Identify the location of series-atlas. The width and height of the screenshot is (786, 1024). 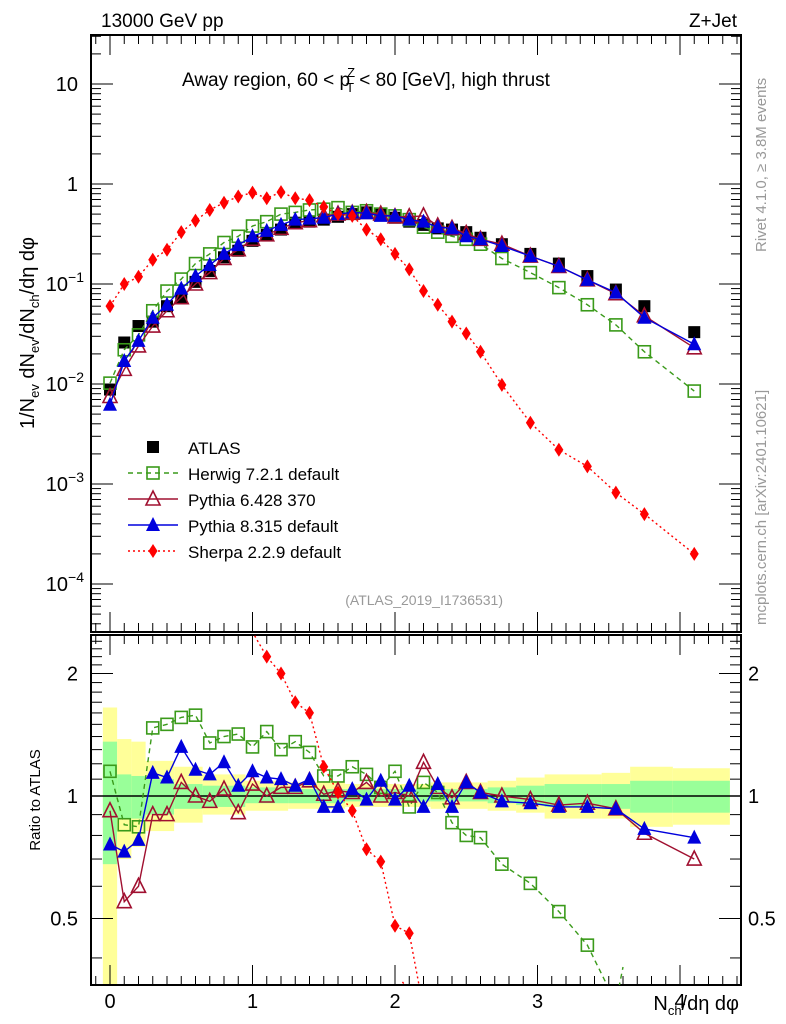
(402, 301).